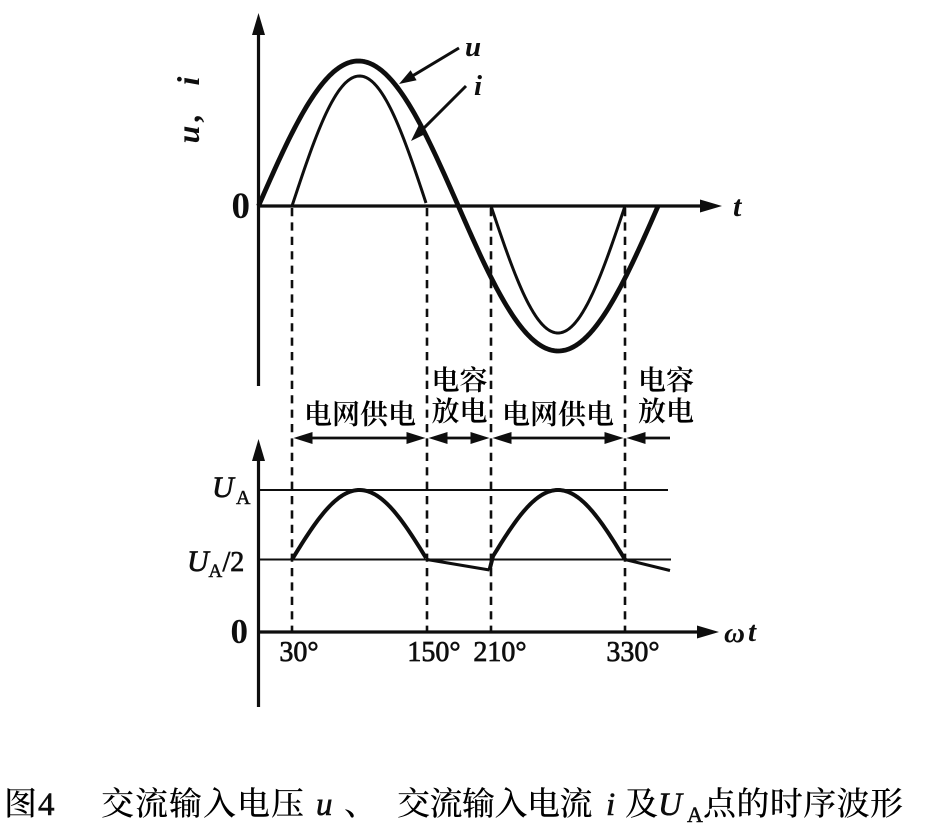 This screenshot has height=832, width=929. I want to click on svg-text: u, i, so click(188, 108).